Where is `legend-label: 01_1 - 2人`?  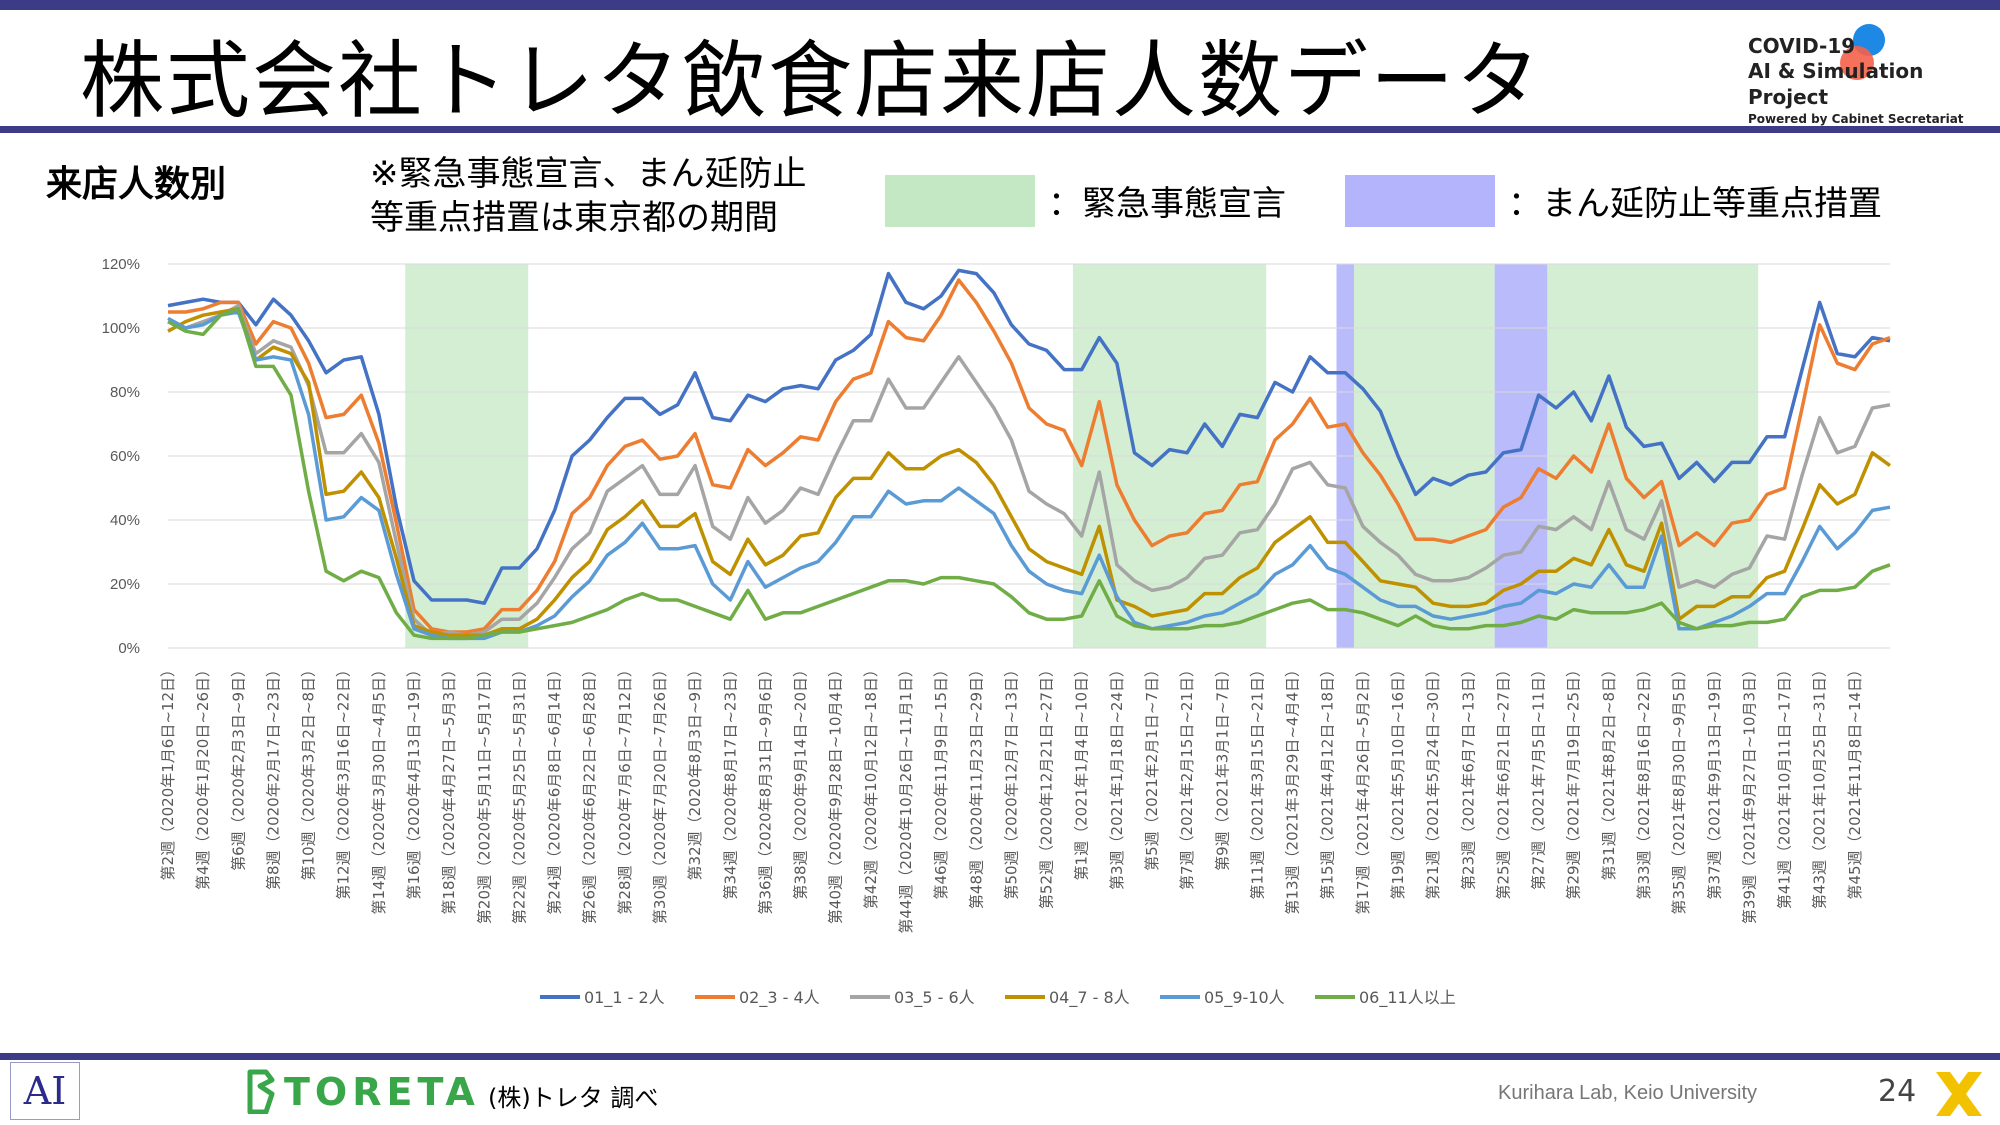 legend-label: 01_1 - 2人 is located at coordinates (624, 998).